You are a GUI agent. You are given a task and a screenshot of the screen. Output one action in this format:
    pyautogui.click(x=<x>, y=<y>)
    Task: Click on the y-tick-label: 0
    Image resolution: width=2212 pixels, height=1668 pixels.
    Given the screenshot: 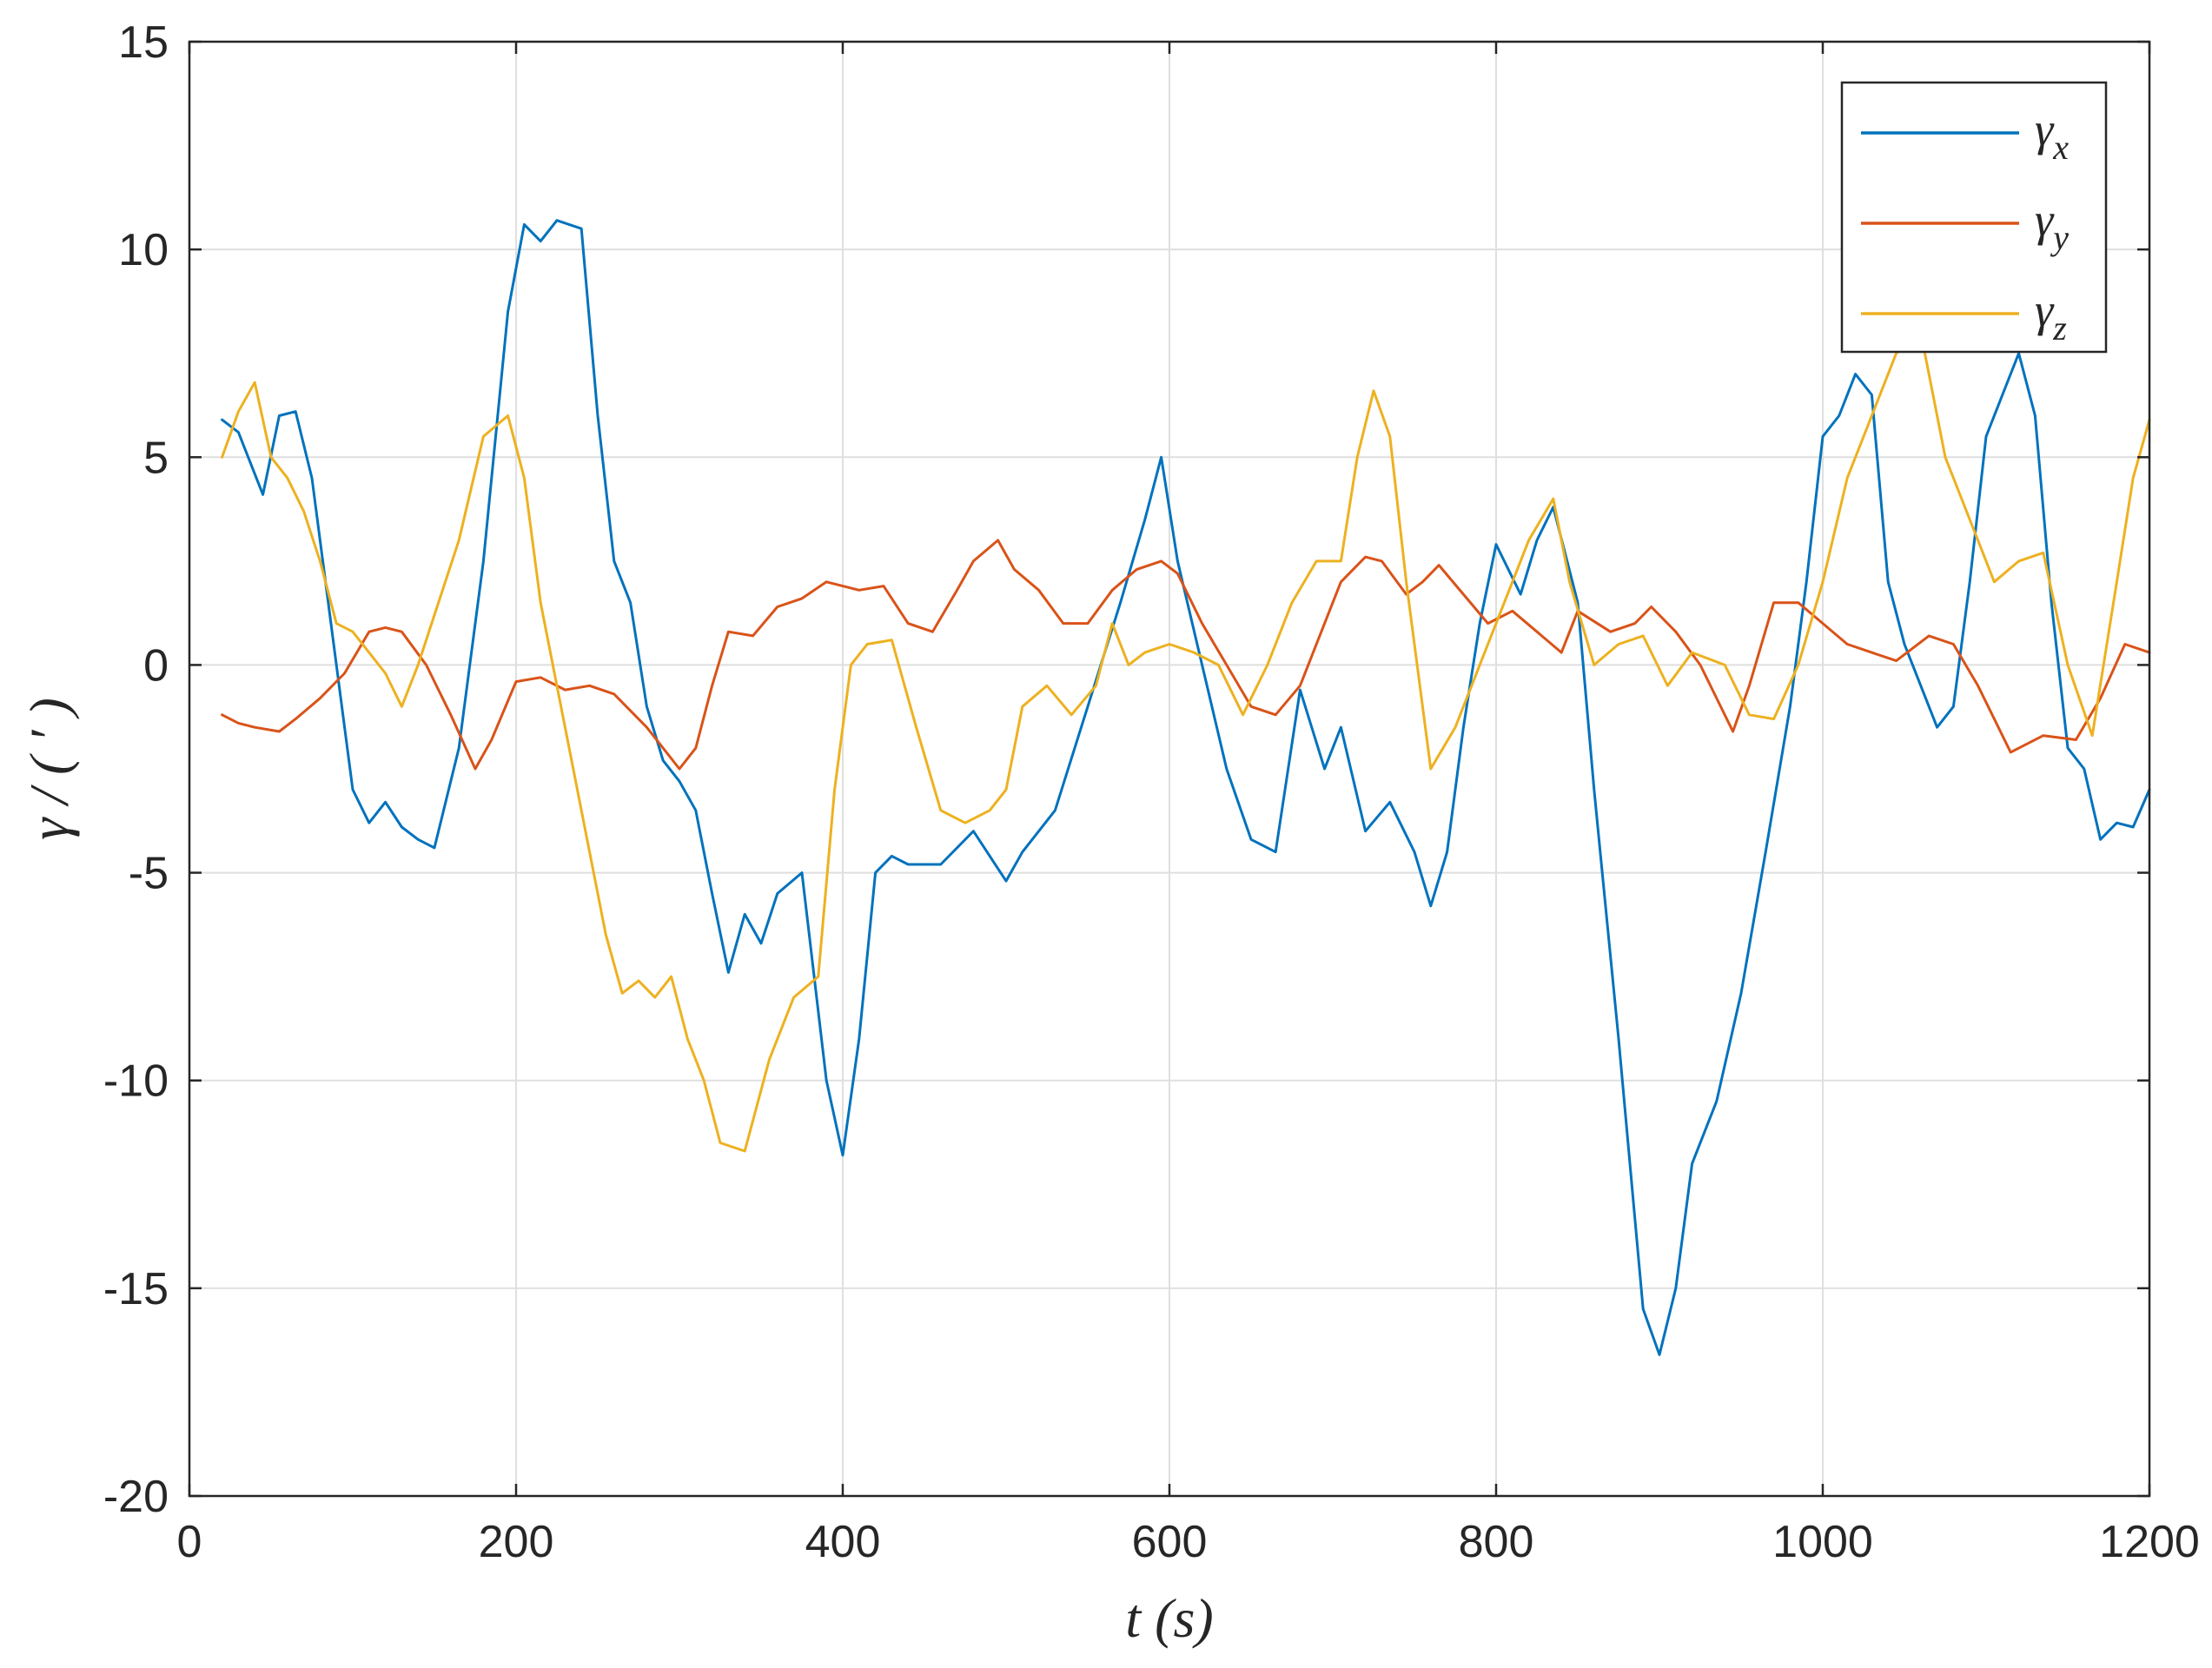 What is the action you would take?
    pyautogui.click(x=156, y=665)
    